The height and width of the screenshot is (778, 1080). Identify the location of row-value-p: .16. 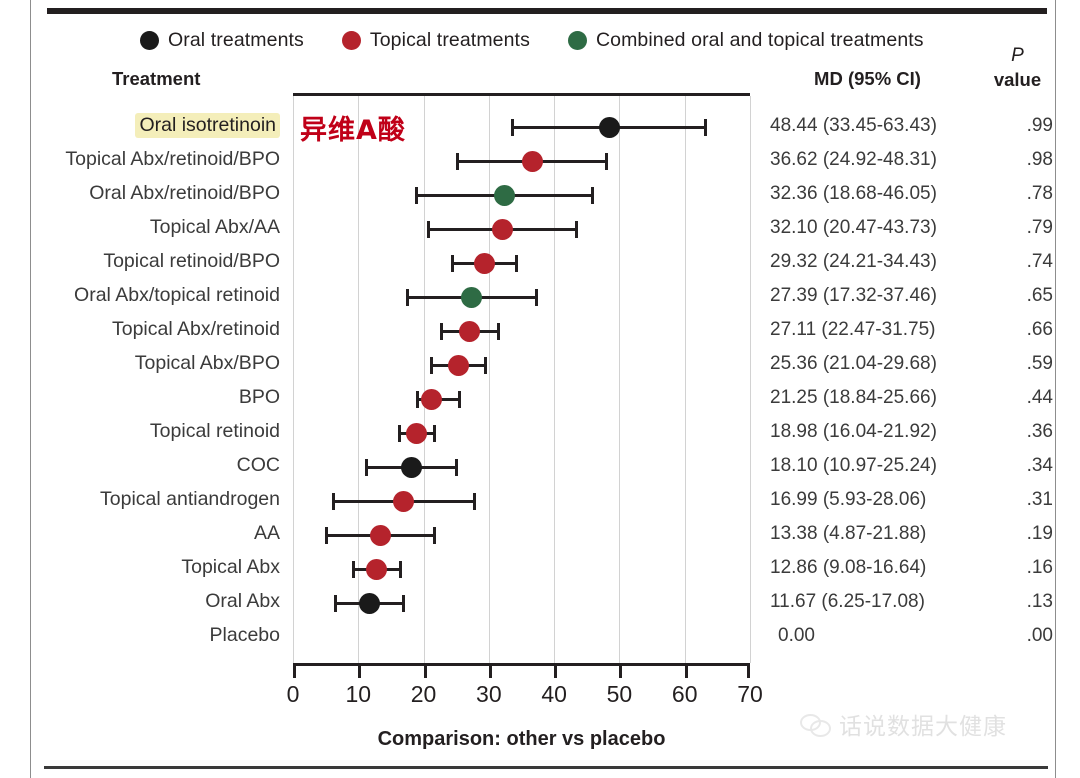
(1039, 567).